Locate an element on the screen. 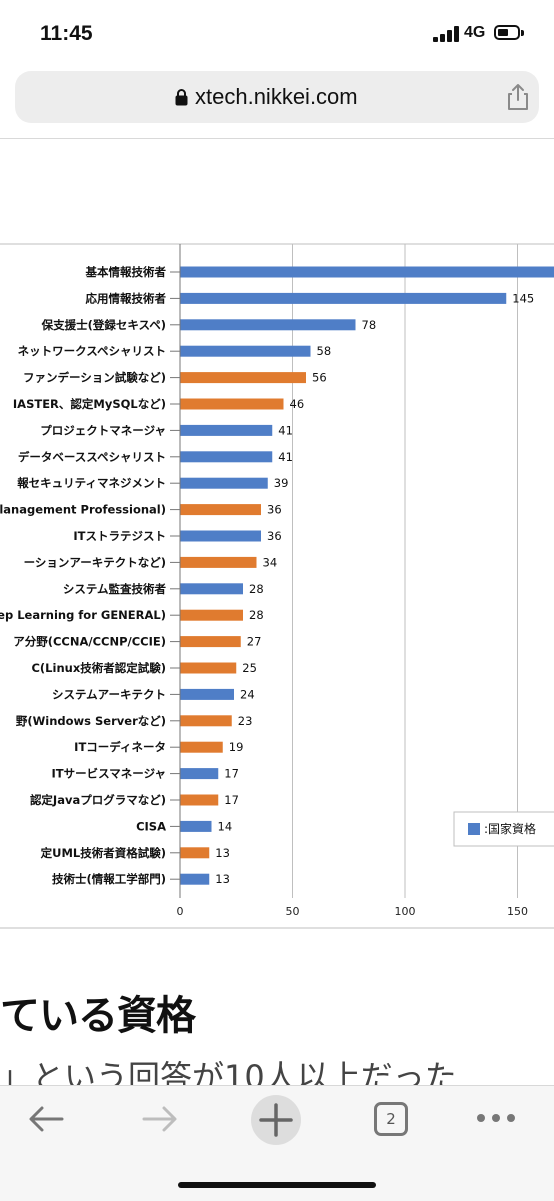  status-bar: 11:45 4G is located at coordinates (277, 32).